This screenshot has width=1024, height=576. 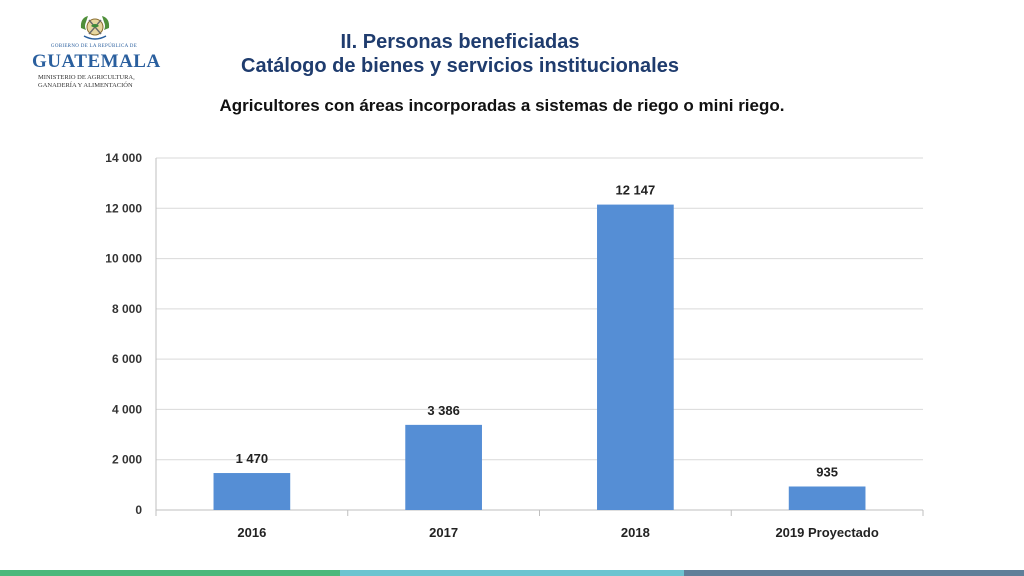 I want to click on data-label: 935, so click(x=827, y=471).